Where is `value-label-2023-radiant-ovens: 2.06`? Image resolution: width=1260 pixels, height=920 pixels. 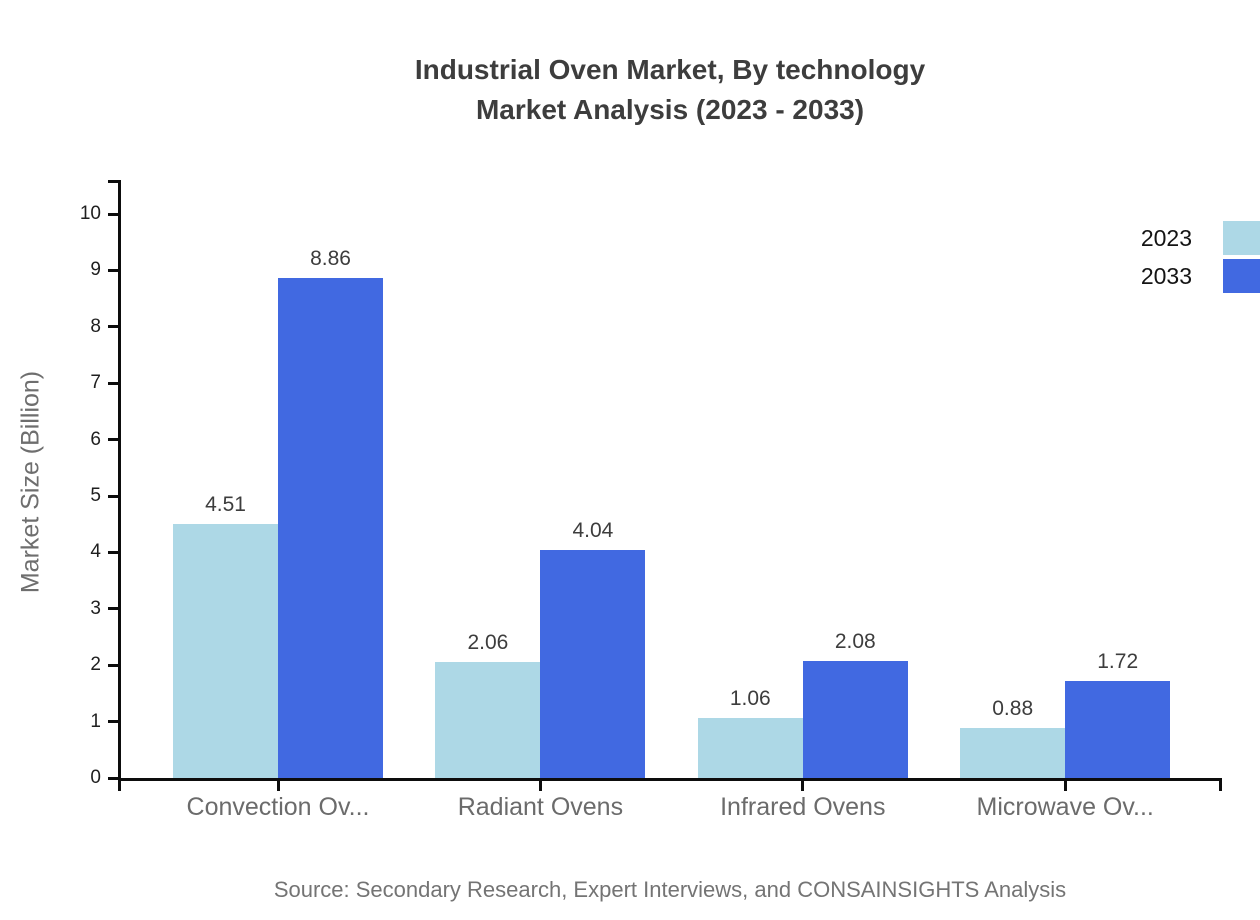
value-label-2023-radiant-ovens: 2.06 is located at coordinates (488, 642).